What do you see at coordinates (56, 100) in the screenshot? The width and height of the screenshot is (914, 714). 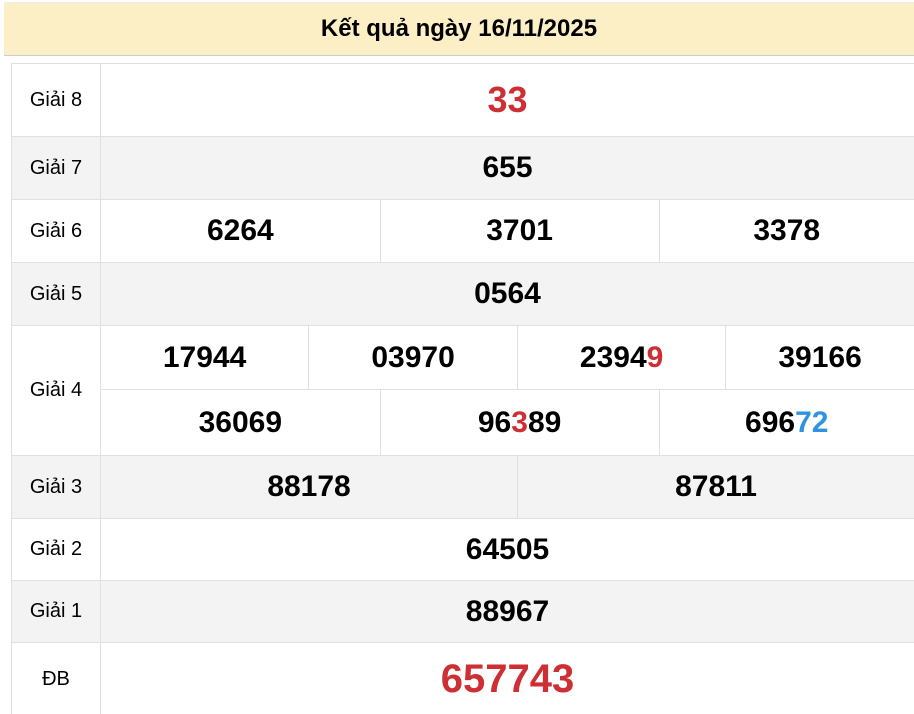 I see `prize-8-label: Giải 8` at bounding box center [56, 100].